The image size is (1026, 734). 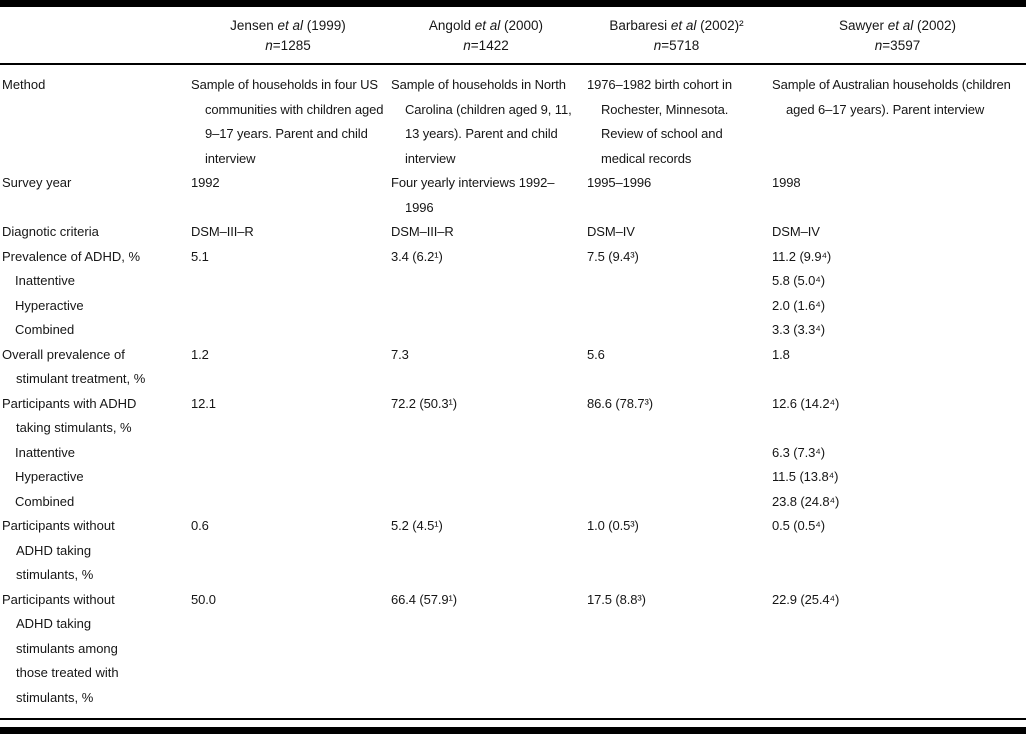 I want to click on table-row-inattentive-2: Inattentive 6.3 (7.3⁴), so click(x=513, y=453).